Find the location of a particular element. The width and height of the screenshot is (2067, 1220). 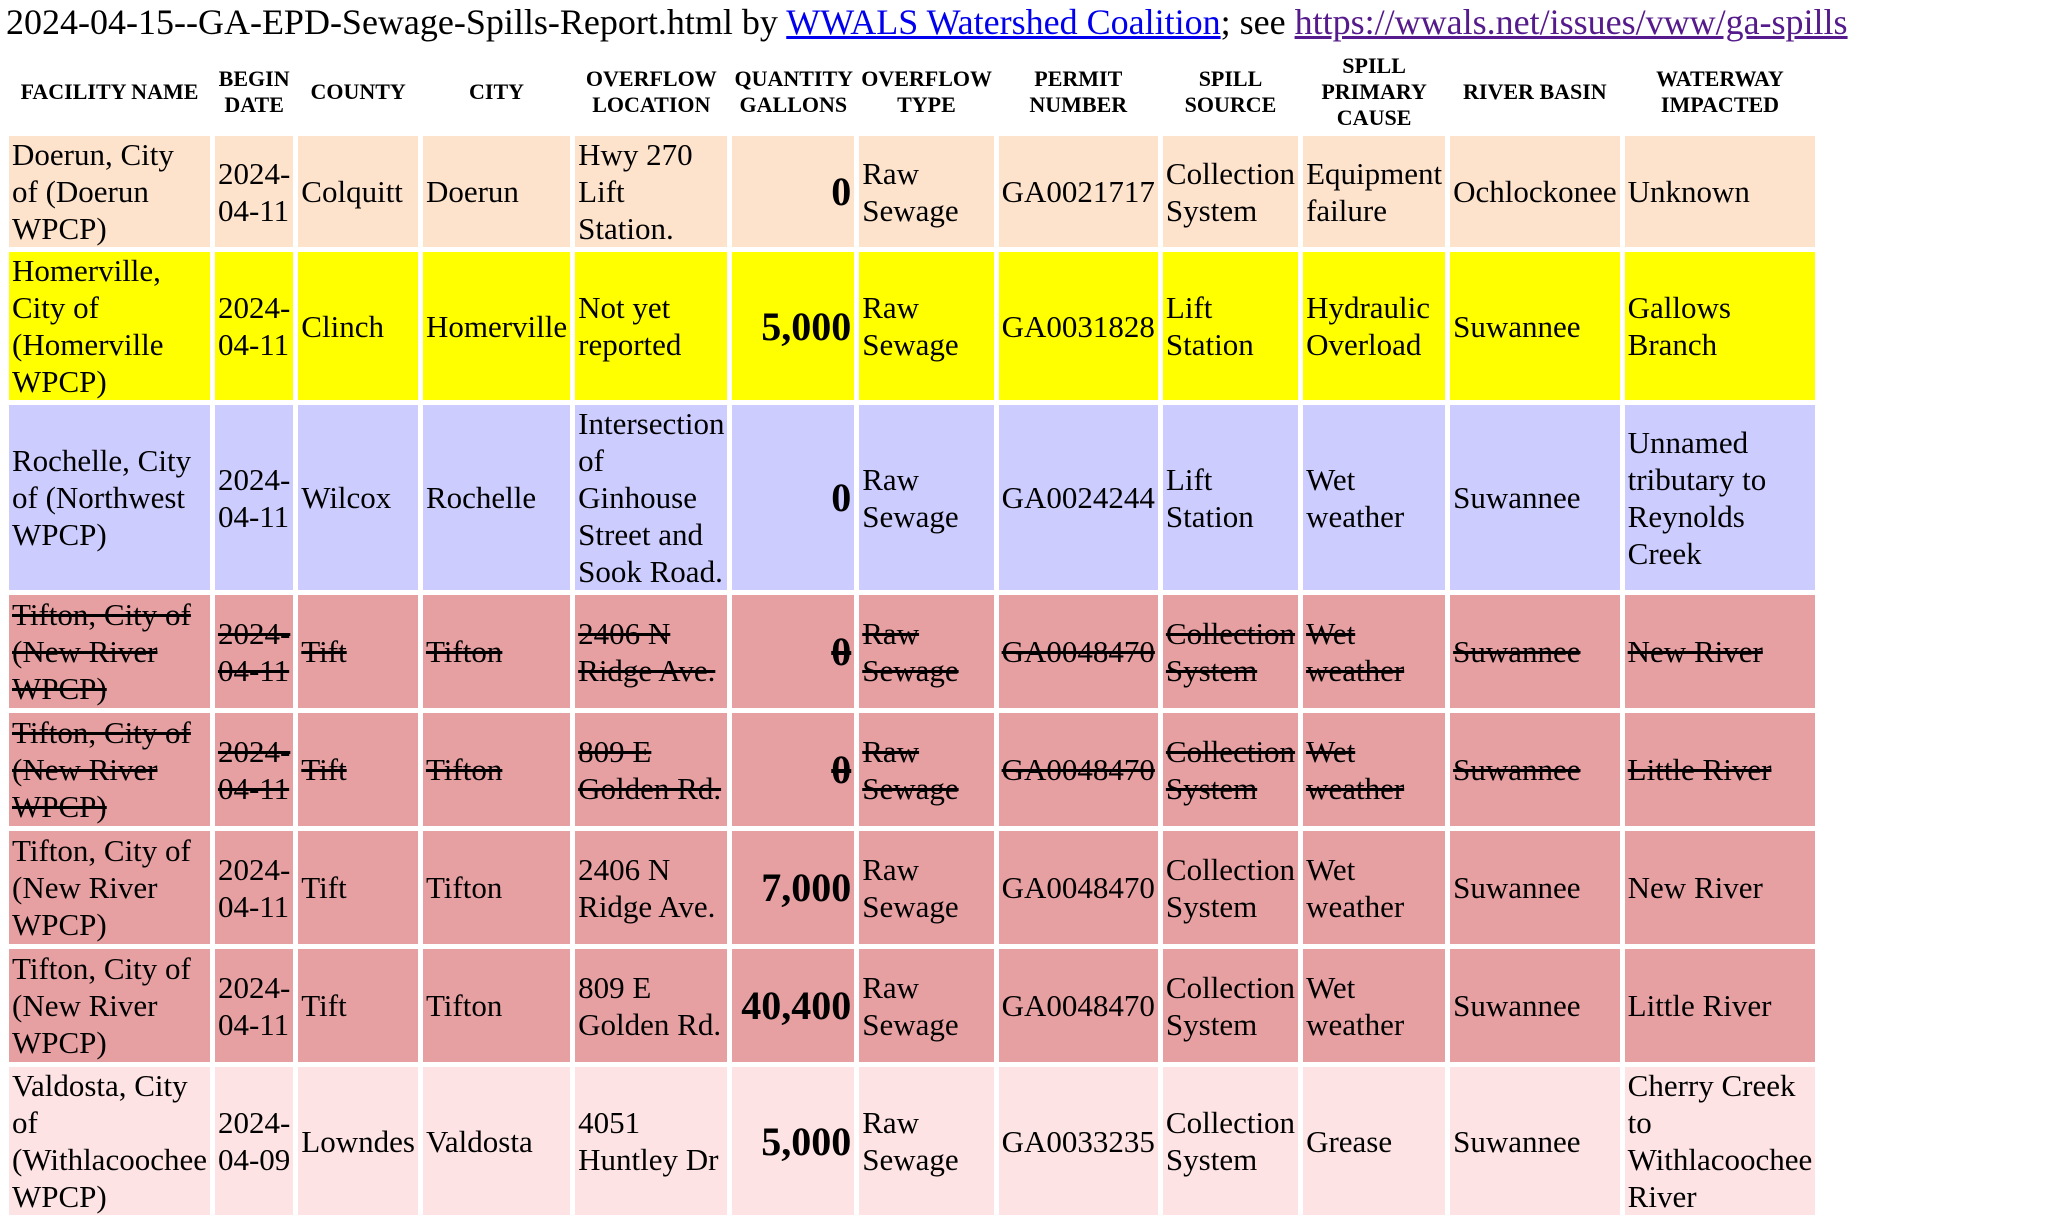

waterway-impacted-cell: Cherry Creek to Withlacoochee River is located at coordinates (1720, 1141).